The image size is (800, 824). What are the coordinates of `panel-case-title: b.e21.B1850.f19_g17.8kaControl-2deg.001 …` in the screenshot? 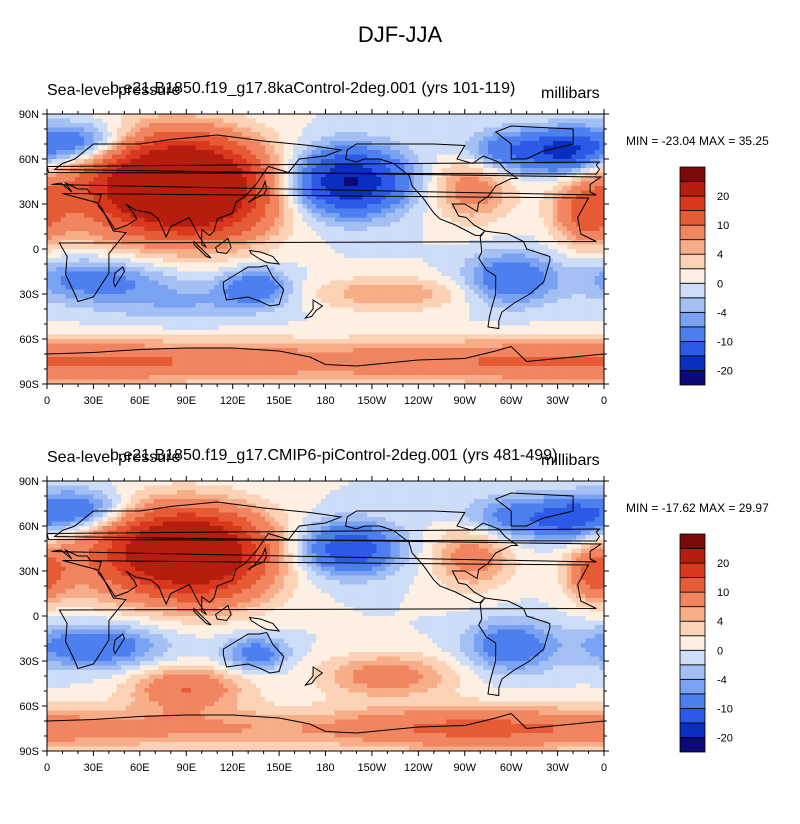 It's located at (312, 89).